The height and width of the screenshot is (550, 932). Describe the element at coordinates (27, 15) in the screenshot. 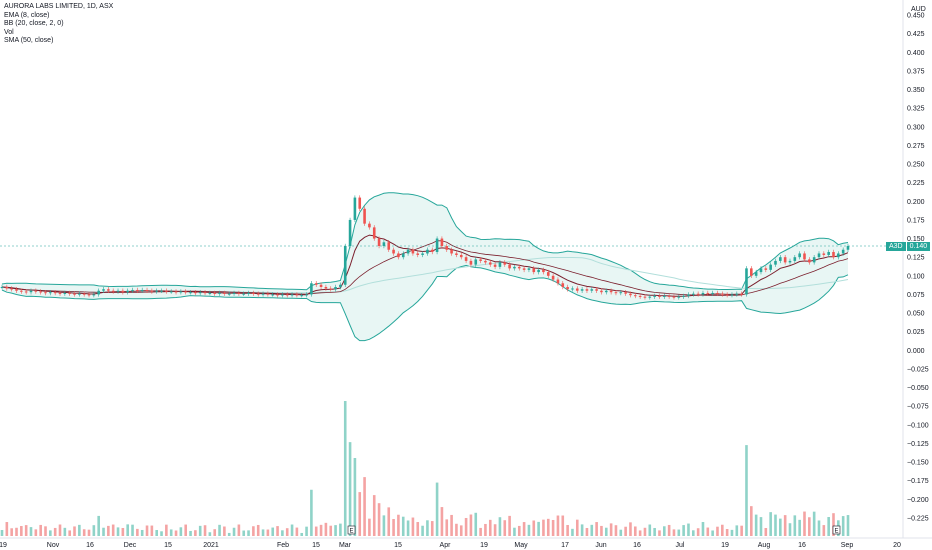

I see `legend-indicator-ema: EMA (8, close)` at that location.